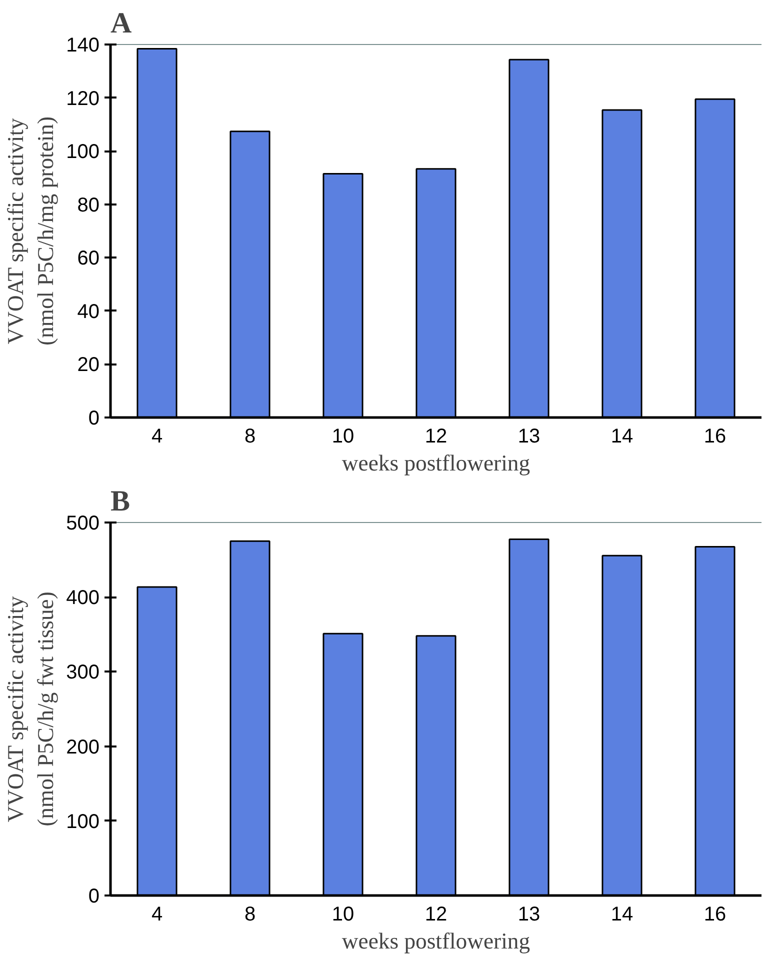  Describe the element at coordinates (83, 45) in the screenshot. I see `y-tick-label: 140` at that location.